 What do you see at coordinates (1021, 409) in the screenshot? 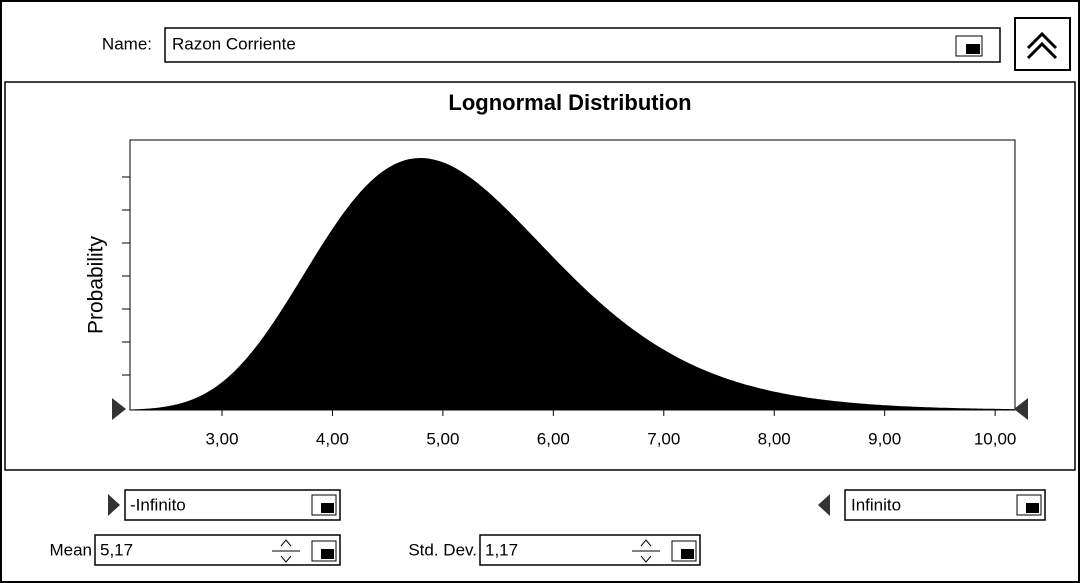
I see `right-slider` at bounding box center [1021, 409].